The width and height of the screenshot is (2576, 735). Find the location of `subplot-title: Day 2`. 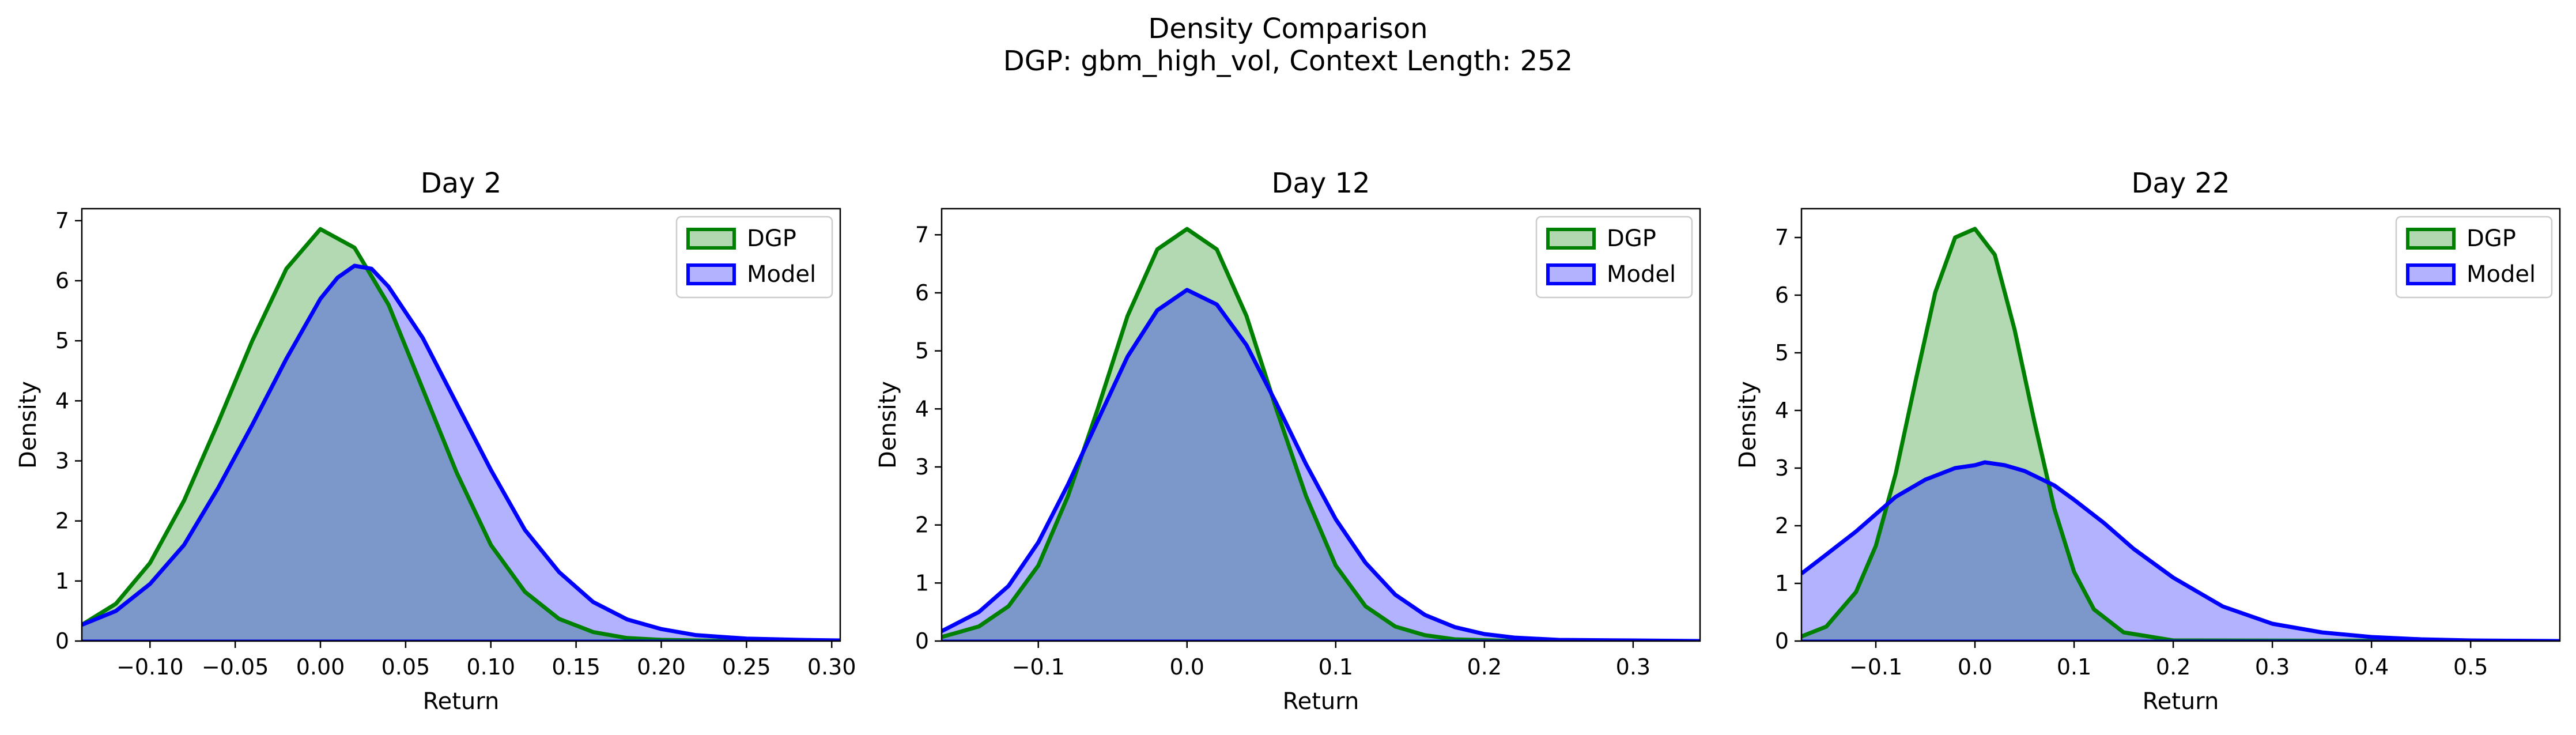

subplot-title: Day 2 is located at coordinates (461, 183).